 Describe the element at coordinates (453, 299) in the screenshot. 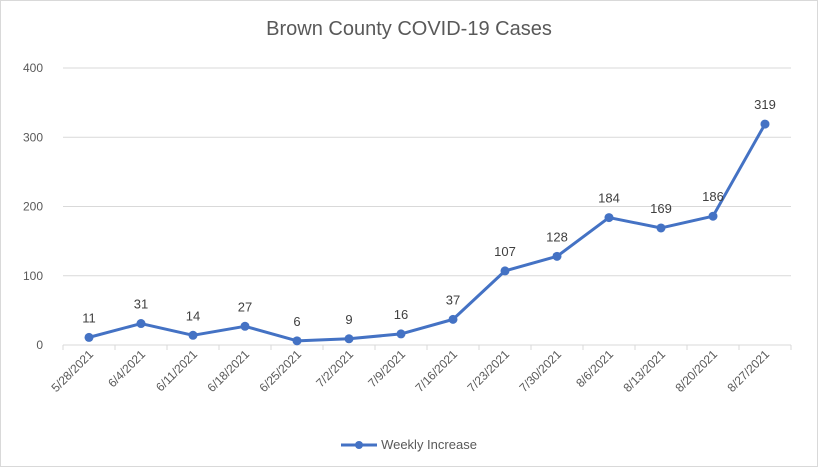

I see `data-label: 37` at that location.